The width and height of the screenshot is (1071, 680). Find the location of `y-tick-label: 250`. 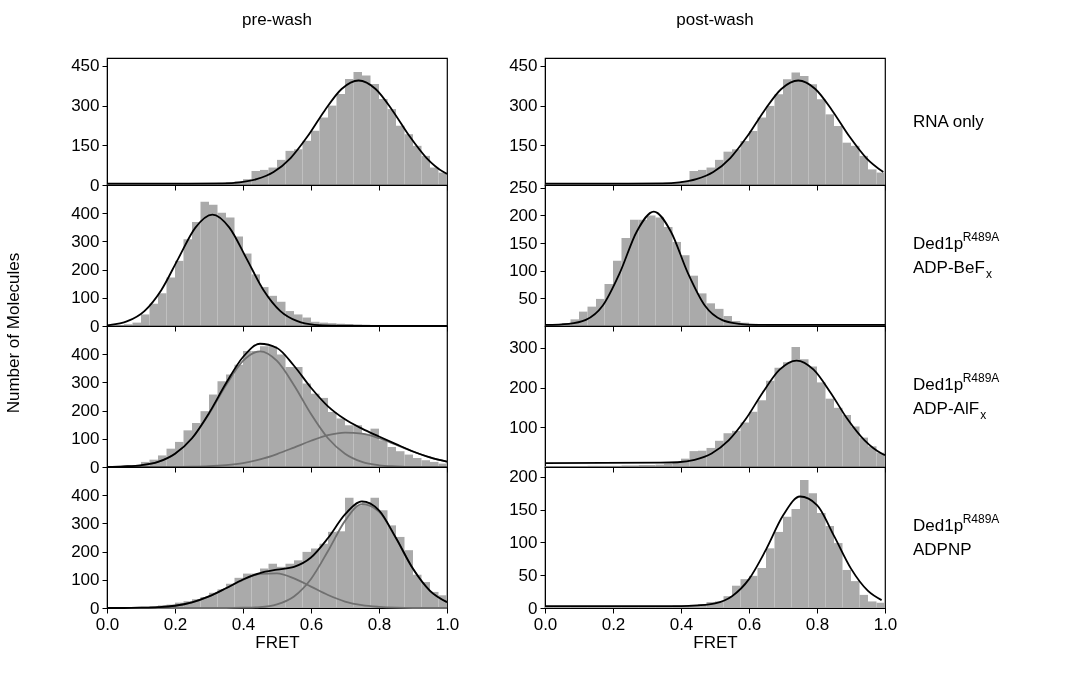

y-tick-label: 250 is located at coordinates (523, 188).